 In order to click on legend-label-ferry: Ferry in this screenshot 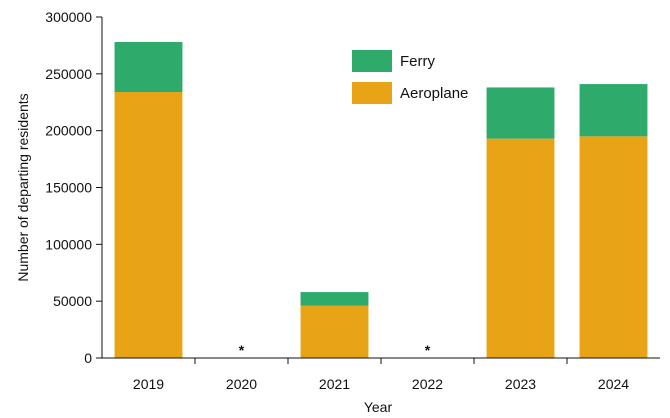, I will do `click(417, 61)`.